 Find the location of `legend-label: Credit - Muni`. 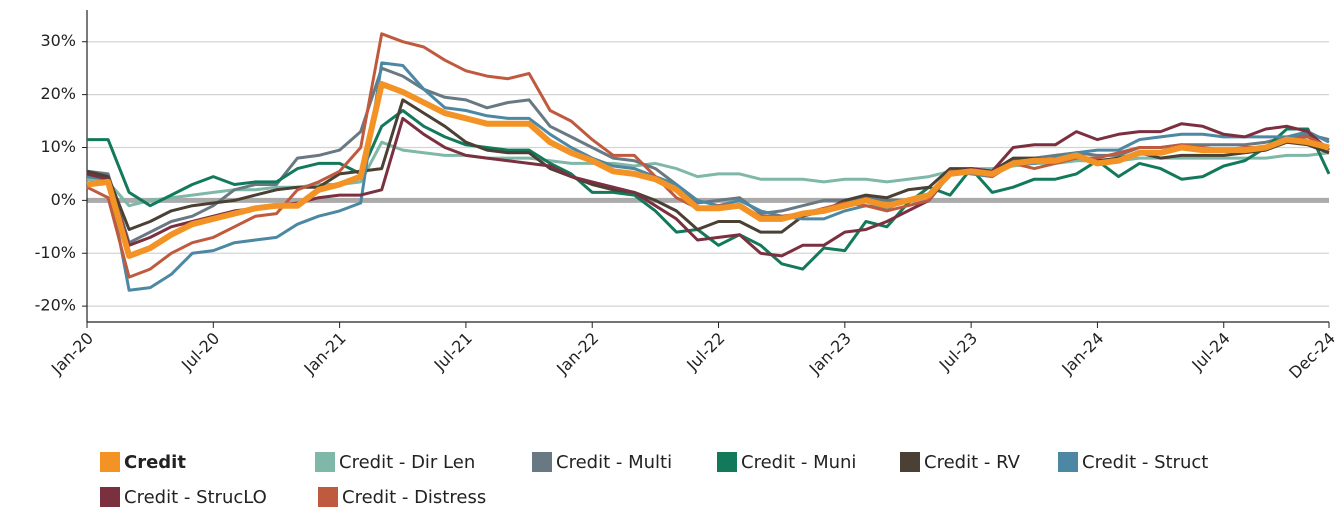

legend-label: Credit - Muni is located at coordinates (798, 462).